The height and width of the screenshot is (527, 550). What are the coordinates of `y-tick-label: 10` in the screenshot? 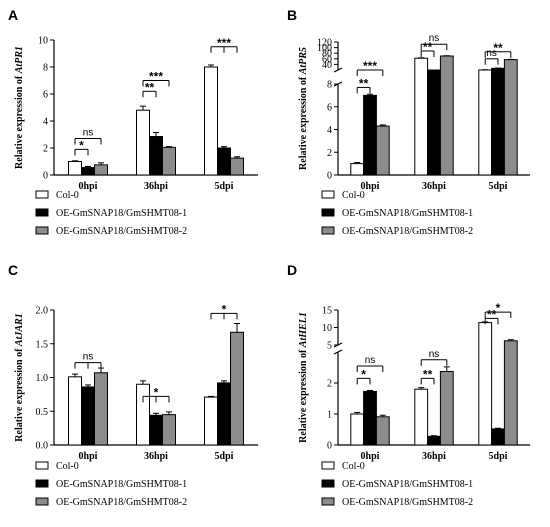 It's located at (327, 328).